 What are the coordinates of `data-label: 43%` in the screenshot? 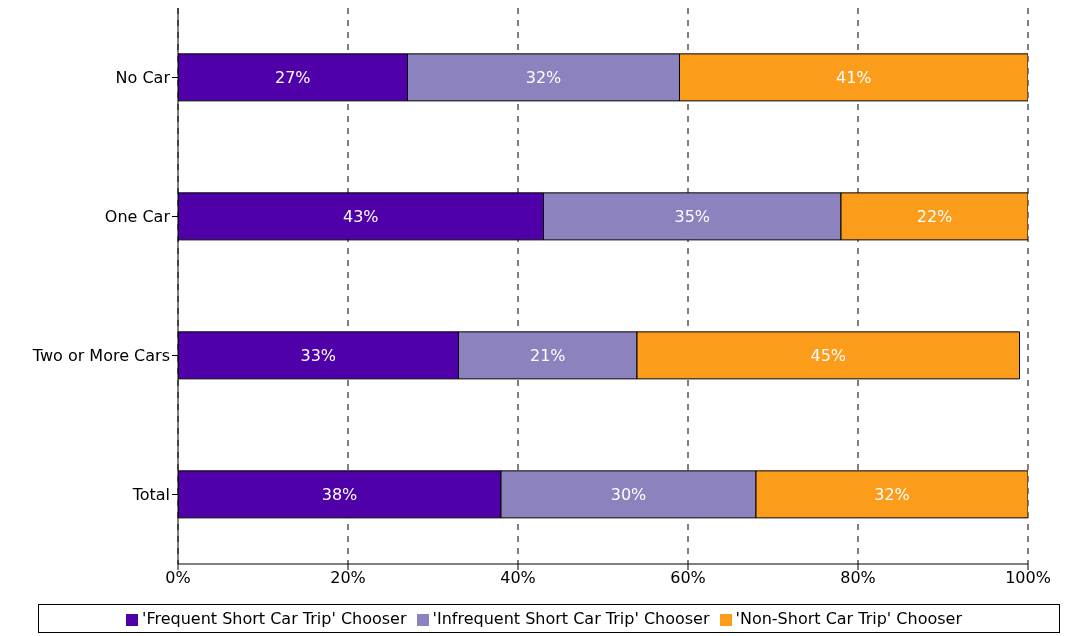 It's located at (360, 217).